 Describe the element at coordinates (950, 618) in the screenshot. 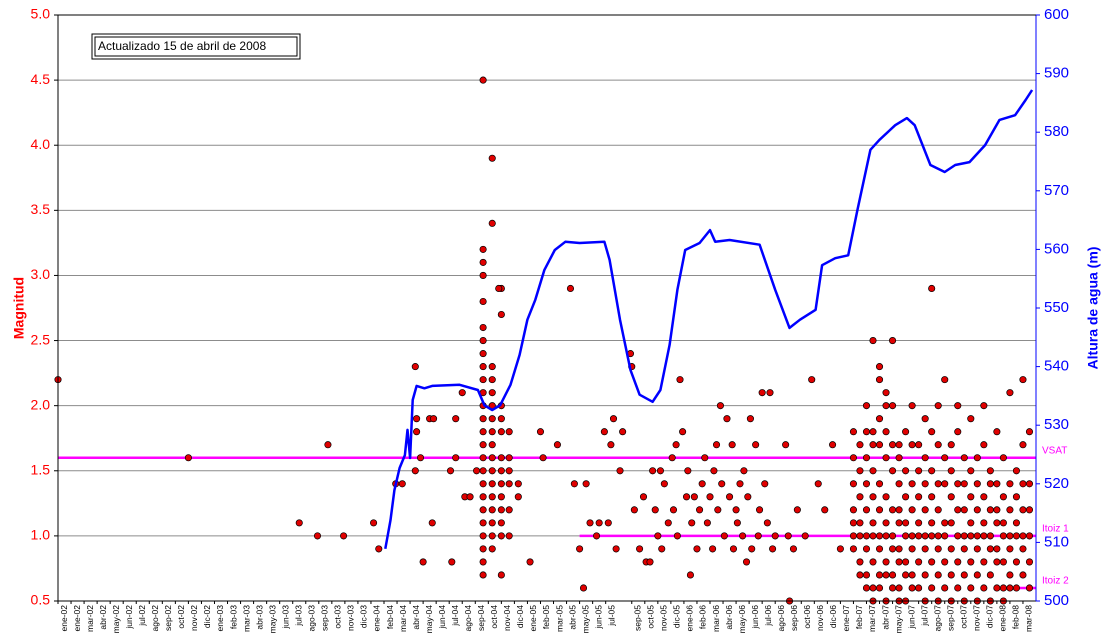

I see `x-tick-label: sep-07` at that location.